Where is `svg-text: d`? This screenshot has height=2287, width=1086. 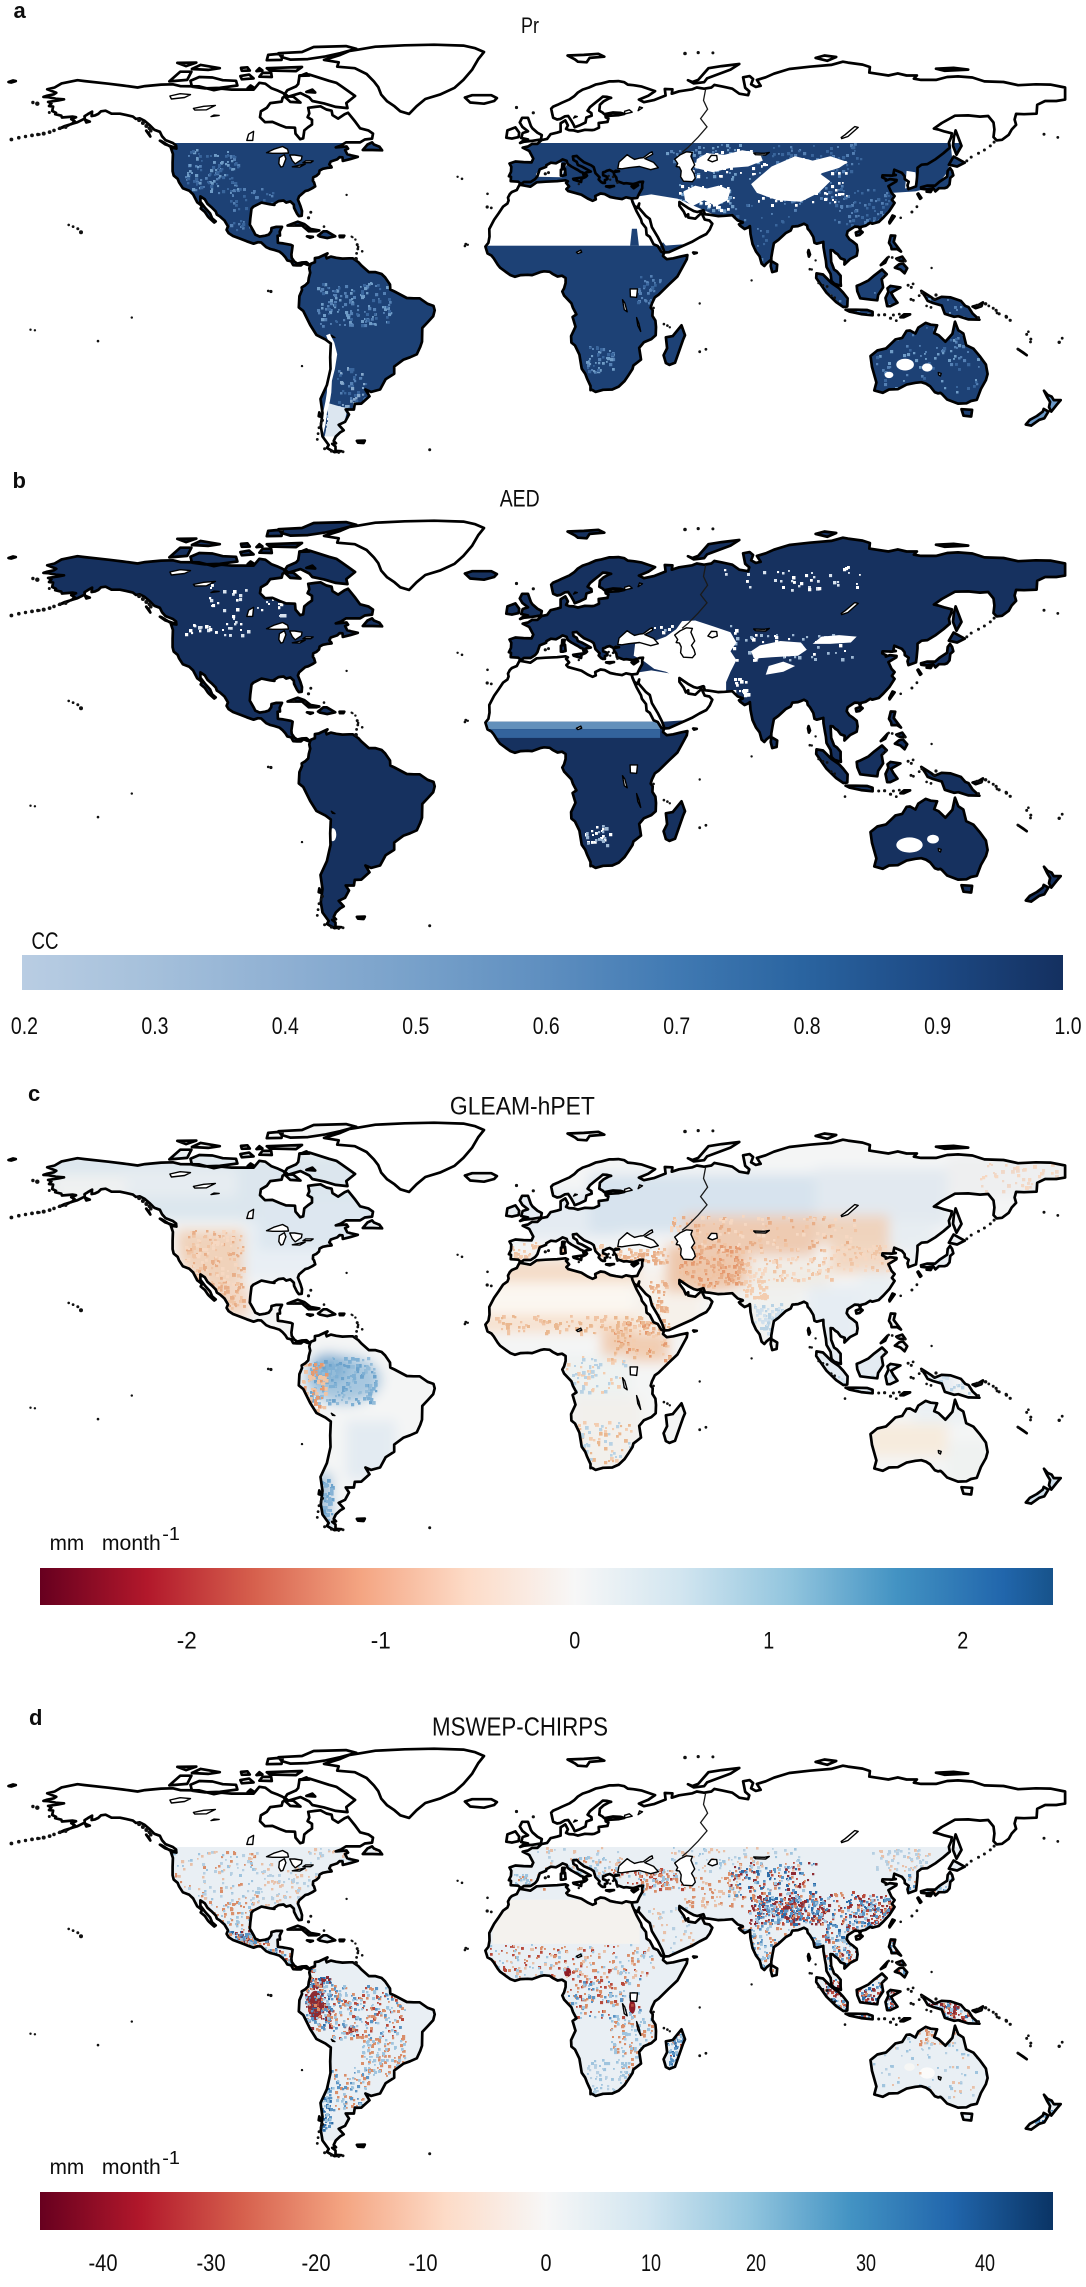
svg-text: d is located at coordinates (35, 1717).